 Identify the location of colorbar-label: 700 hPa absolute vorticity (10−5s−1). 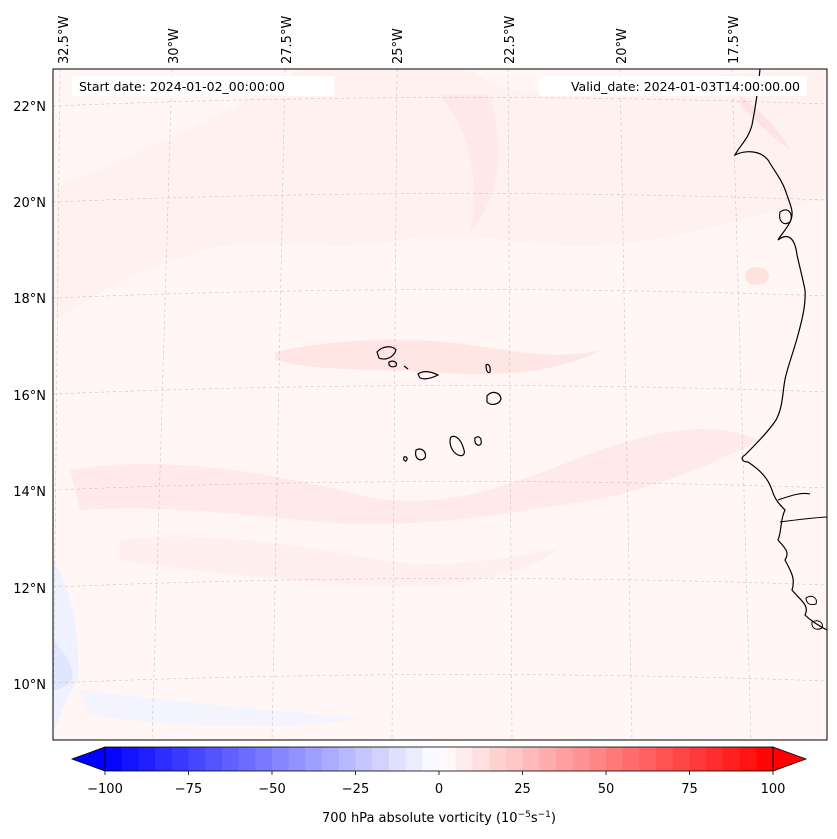
(439, 818).